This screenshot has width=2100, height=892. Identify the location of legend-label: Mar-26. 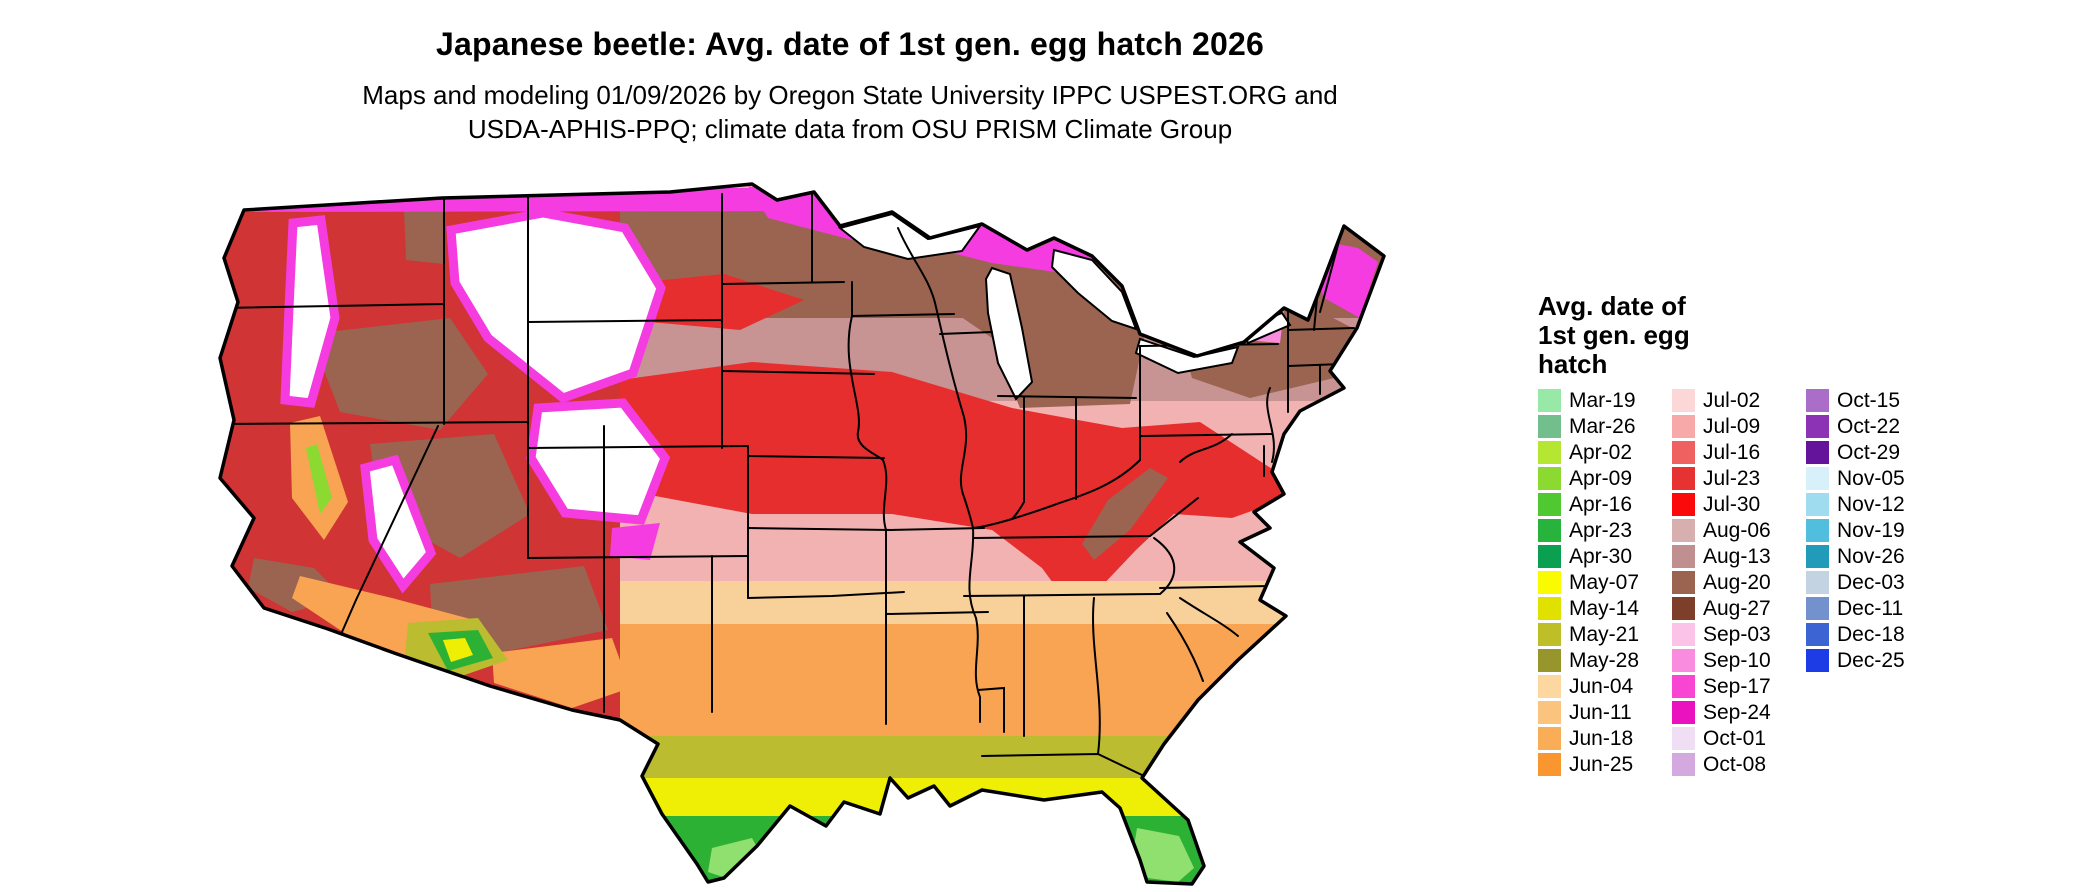
(1602, 426).